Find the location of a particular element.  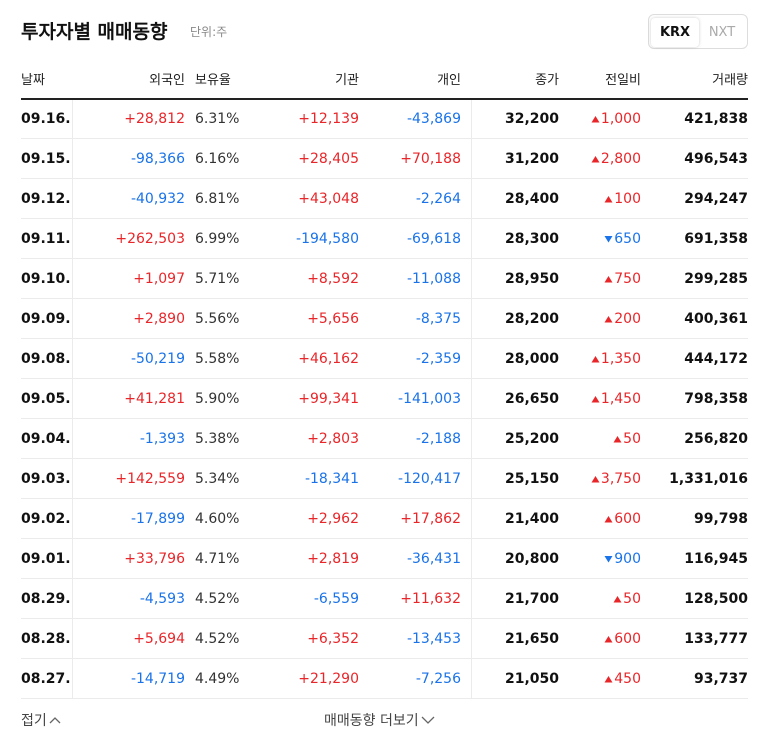

date: 09.08. is located at coordinates (46, 359).